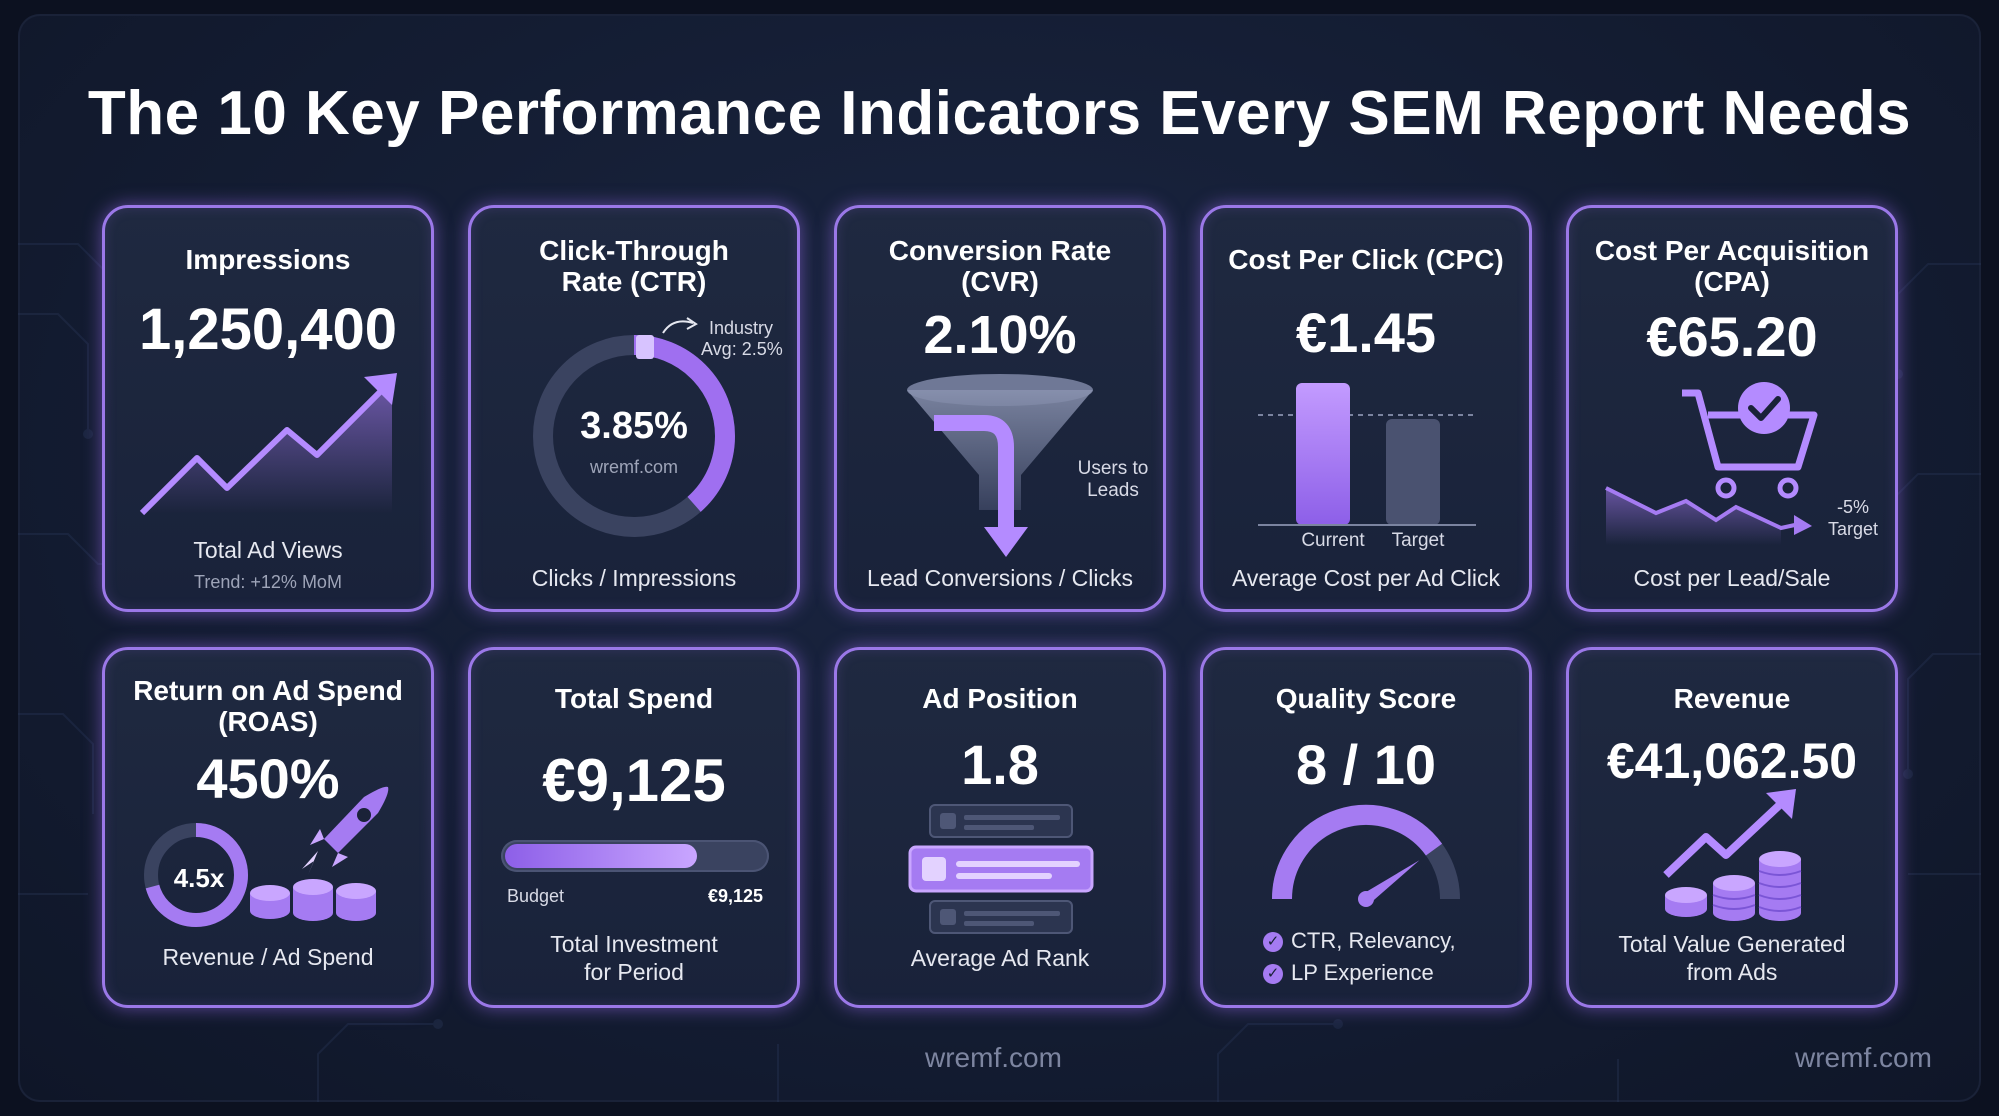 The height and width of the screenshot is (1116, 1999). Describe the element at coordinates (735, 896) in the screenshot. I see `budget-value: €9,125` at that location.